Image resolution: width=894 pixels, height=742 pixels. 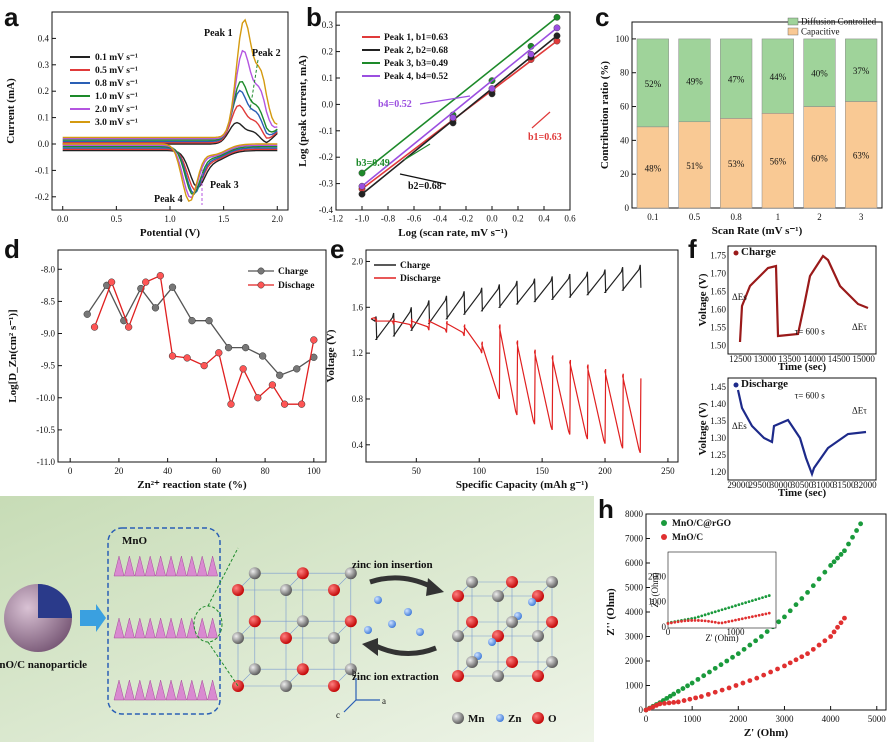 What do you see at coordinates (740, 359) in the screenshot?
I see `panel-f-top-xtick-label: 12500` at bounding box center [740, 359].